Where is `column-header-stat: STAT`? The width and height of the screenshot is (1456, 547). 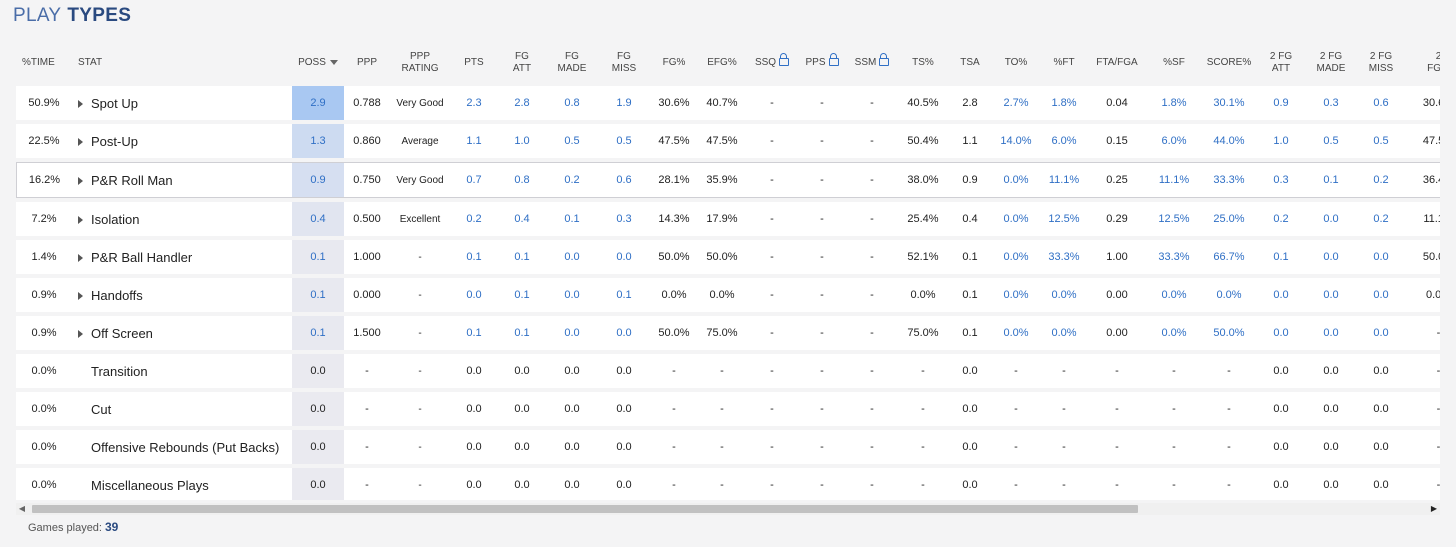 column-header-stat: STAT is located at coordinates (182, 63).